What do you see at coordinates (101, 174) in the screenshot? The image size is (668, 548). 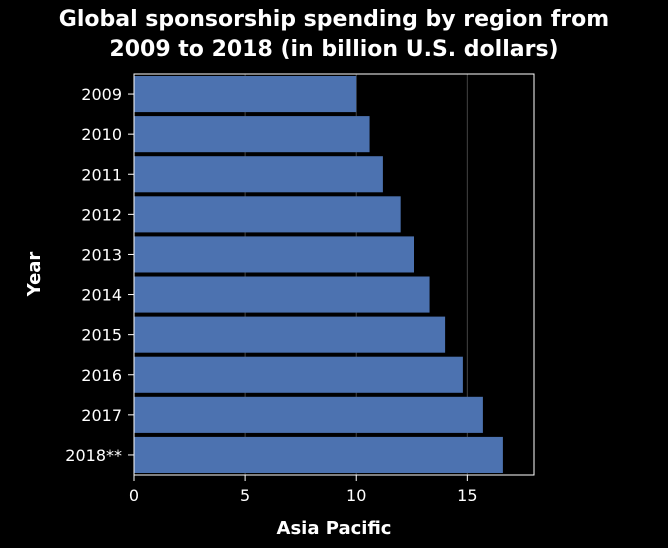 I see `y-tick-label: 2011` at bounding box center [101, 174].